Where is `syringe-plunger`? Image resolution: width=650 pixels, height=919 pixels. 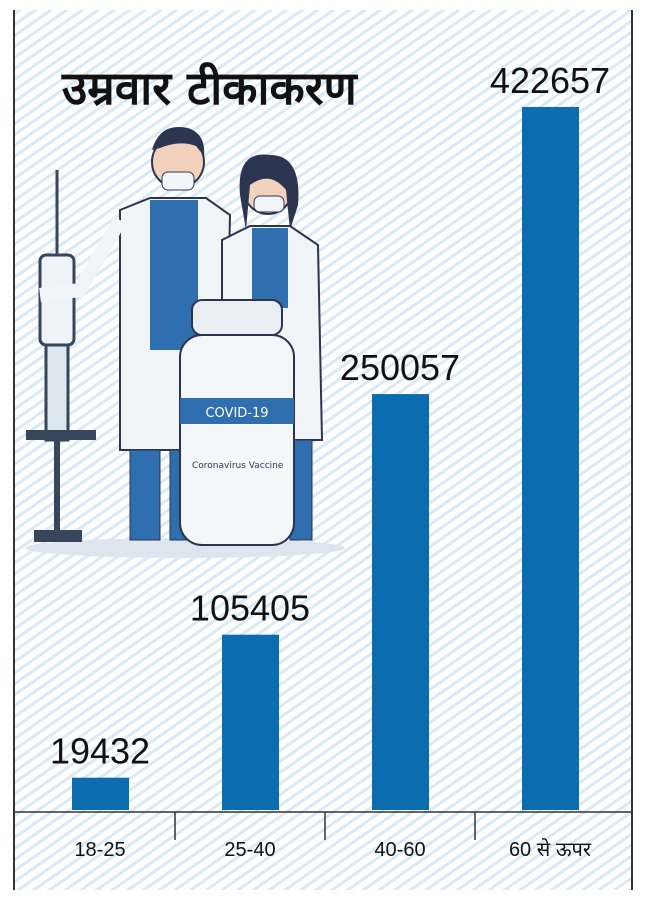
syringe-plunger is located at coordinates (57, 392).